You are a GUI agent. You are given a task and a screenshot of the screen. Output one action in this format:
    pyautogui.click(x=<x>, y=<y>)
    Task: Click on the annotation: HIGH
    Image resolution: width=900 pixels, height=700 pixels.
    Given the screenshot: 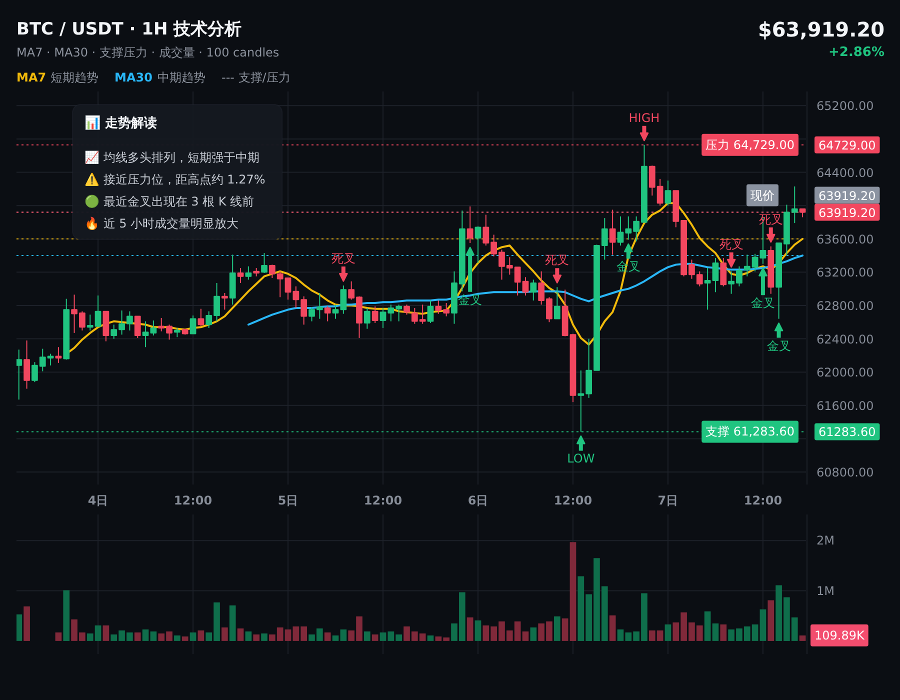 What is the action you would take?
    pyautogui.click(x=644, y=117)
    